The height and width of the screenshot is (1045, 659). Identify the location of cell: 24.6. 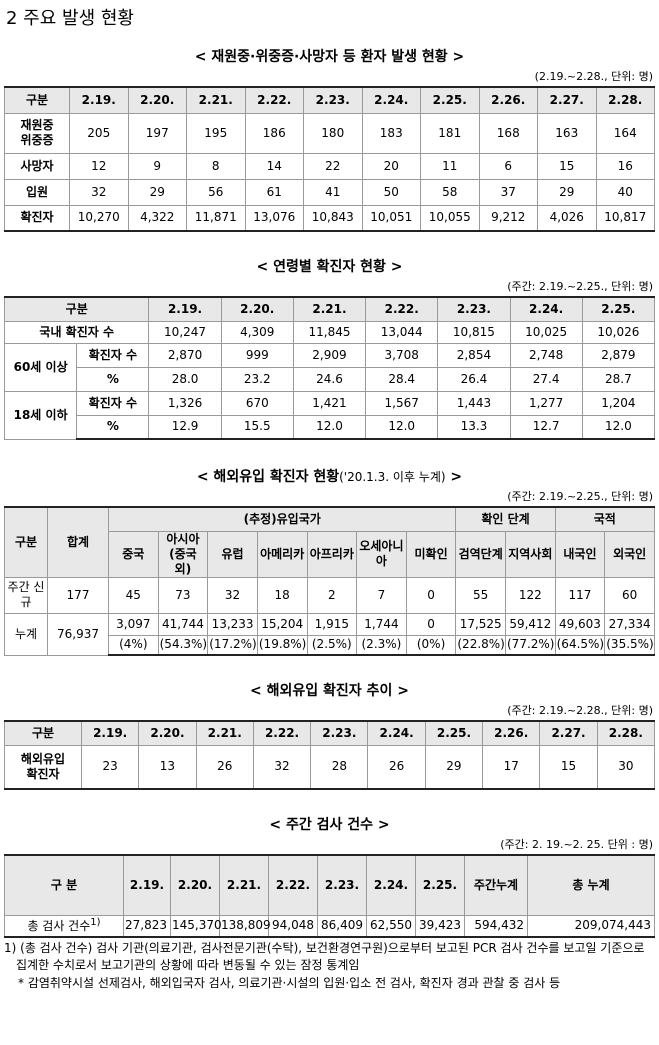
(329, 379).